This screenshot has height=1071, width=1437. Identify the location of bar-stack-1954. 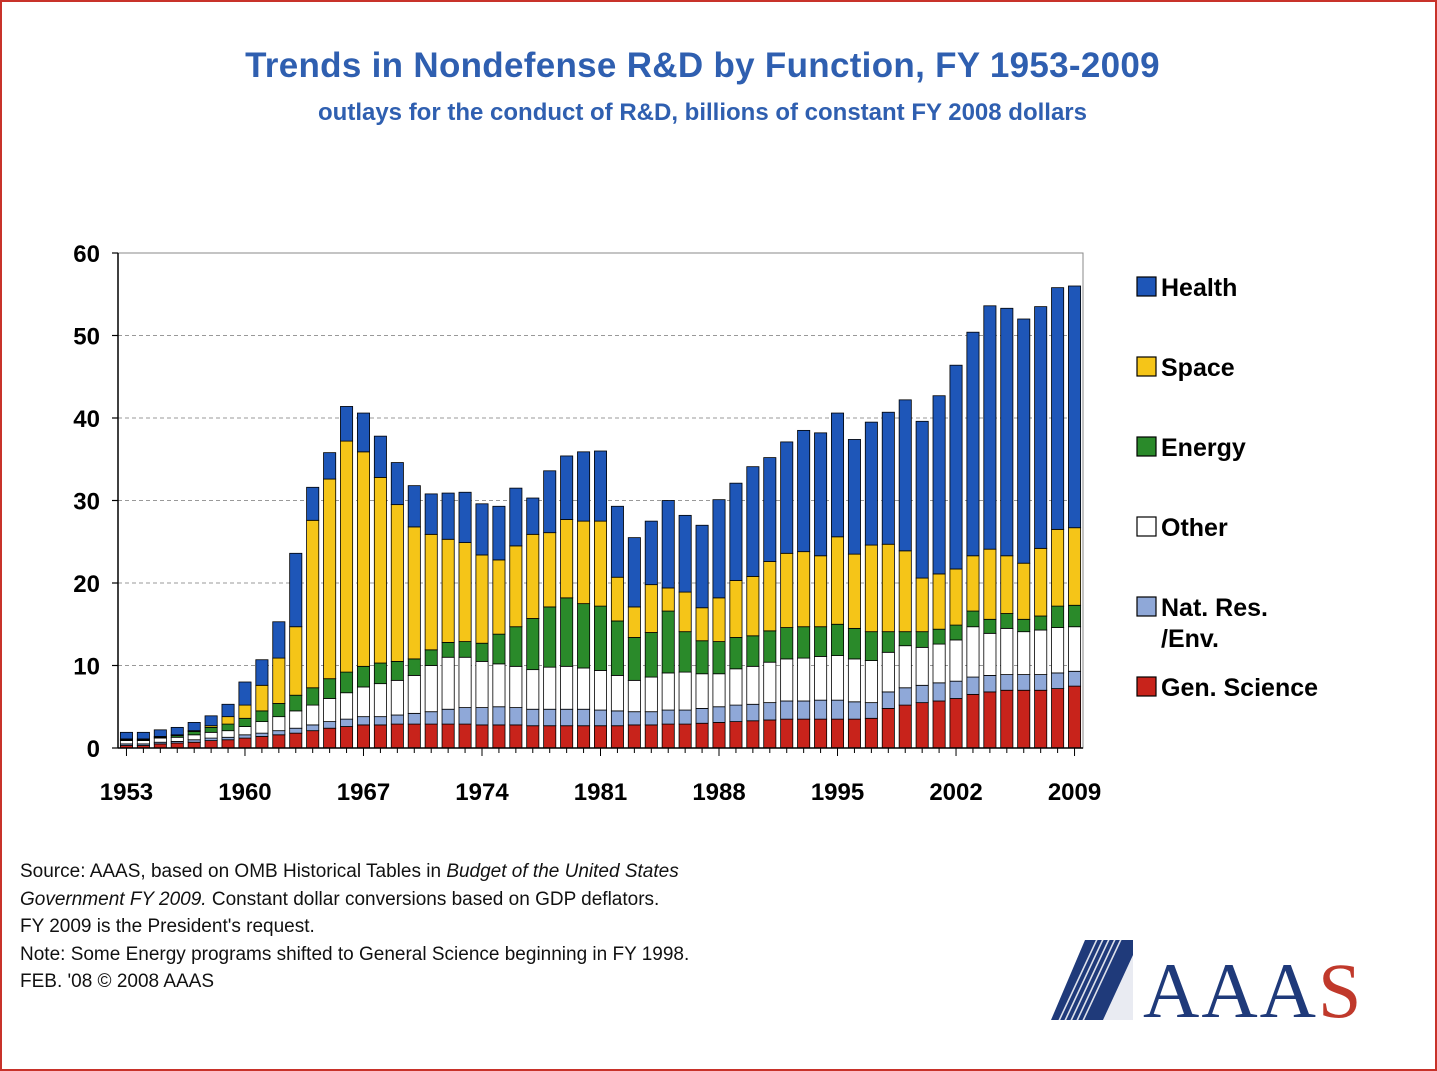
(143, 740).